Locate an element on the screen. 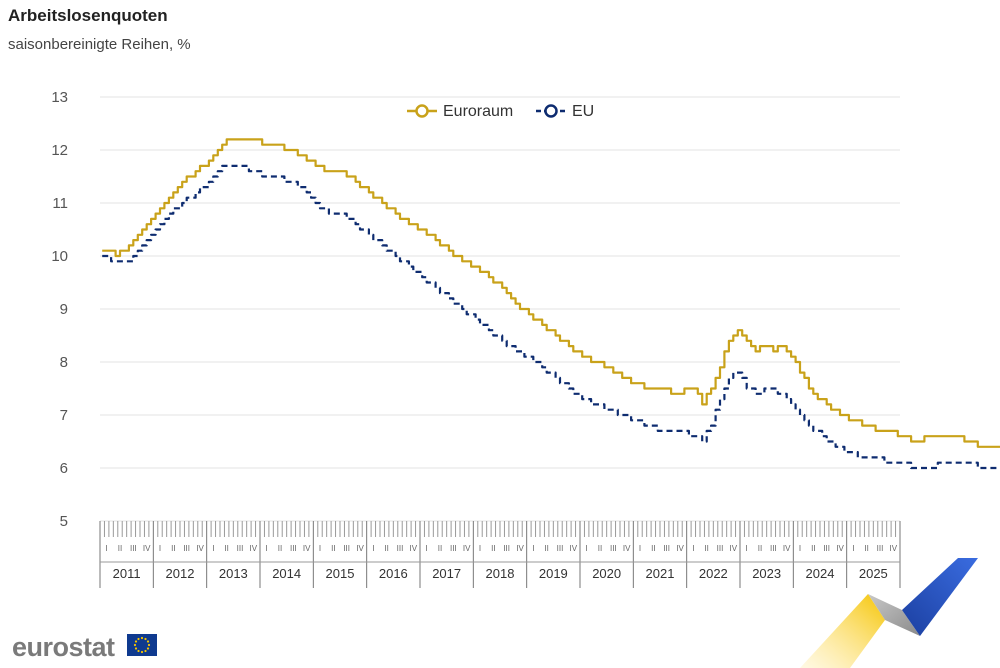  year-label: 2024 is located at coordinates (820, 573).